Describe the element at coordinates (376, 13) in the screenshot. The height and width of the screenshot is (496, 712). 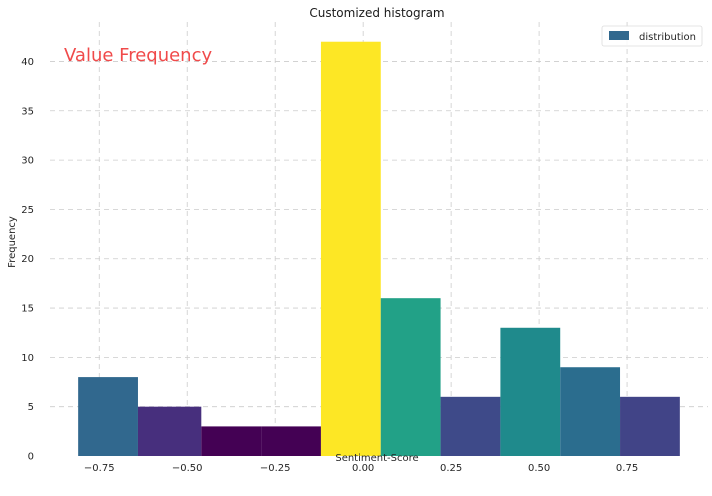
I see `chart-title: Customized histogram` at that location.